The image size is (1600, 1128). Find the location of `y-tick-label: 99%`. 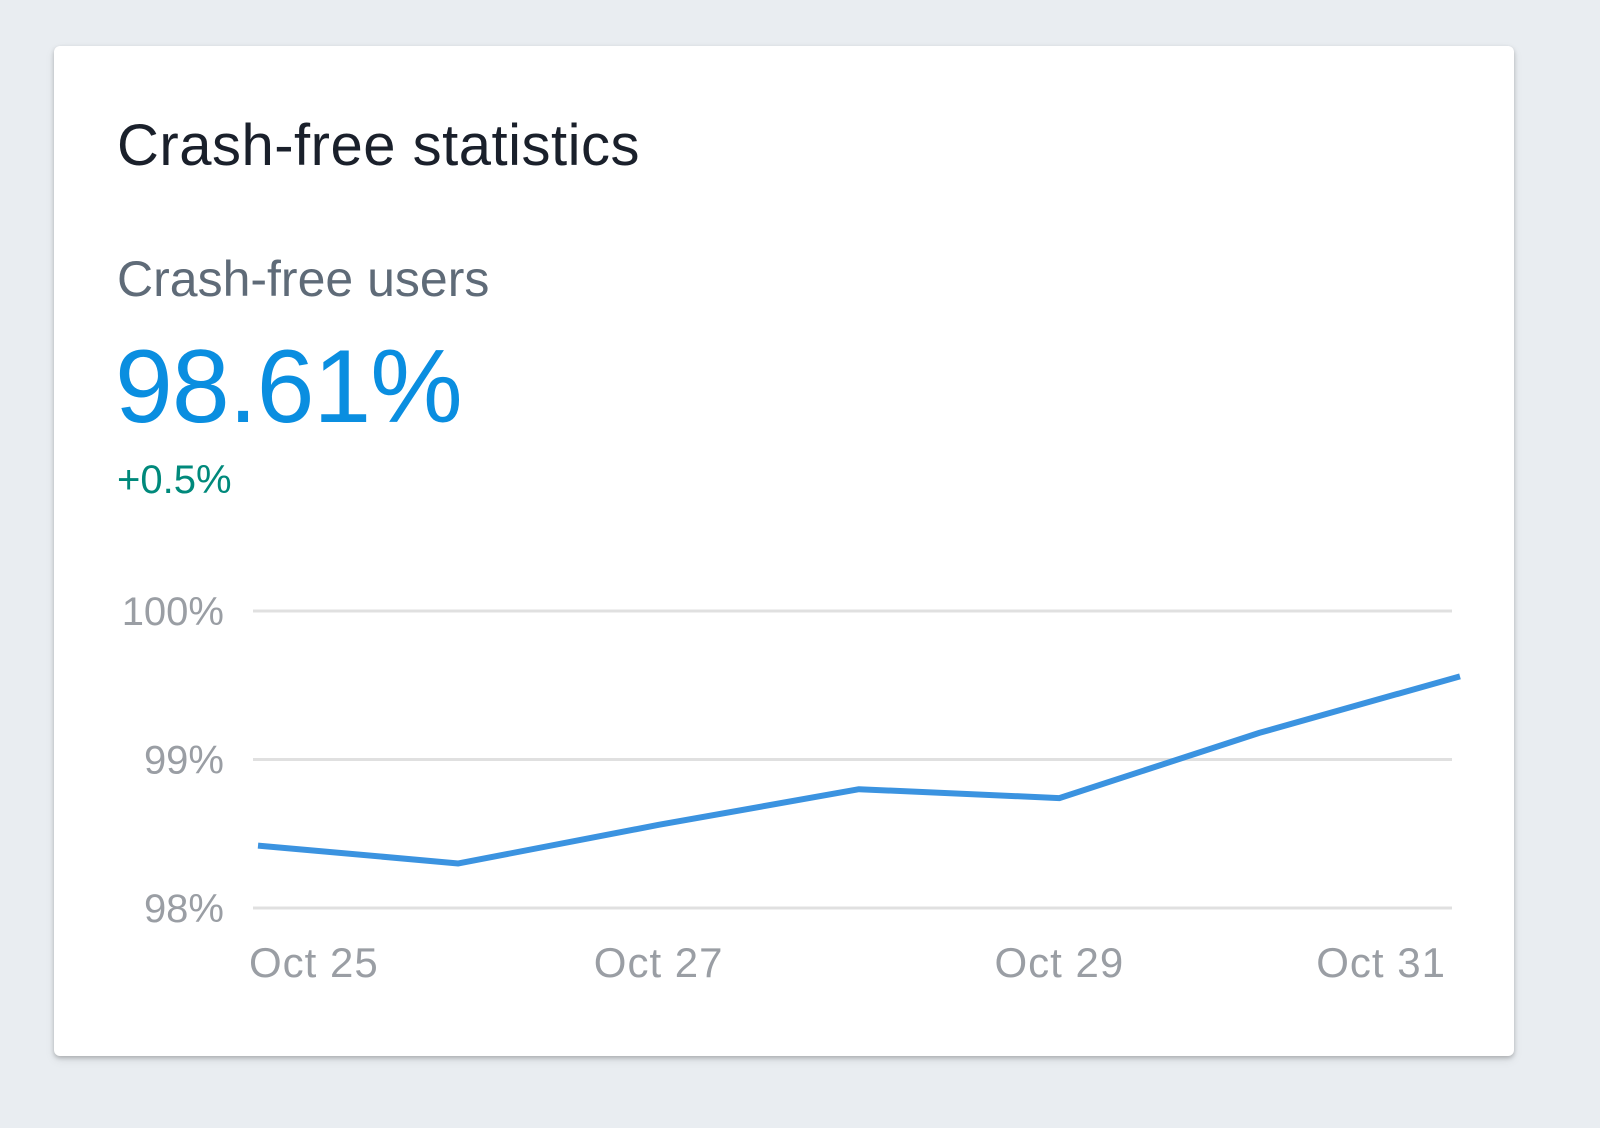

y-tick-label: 99% is located at coordinates (184, 761).